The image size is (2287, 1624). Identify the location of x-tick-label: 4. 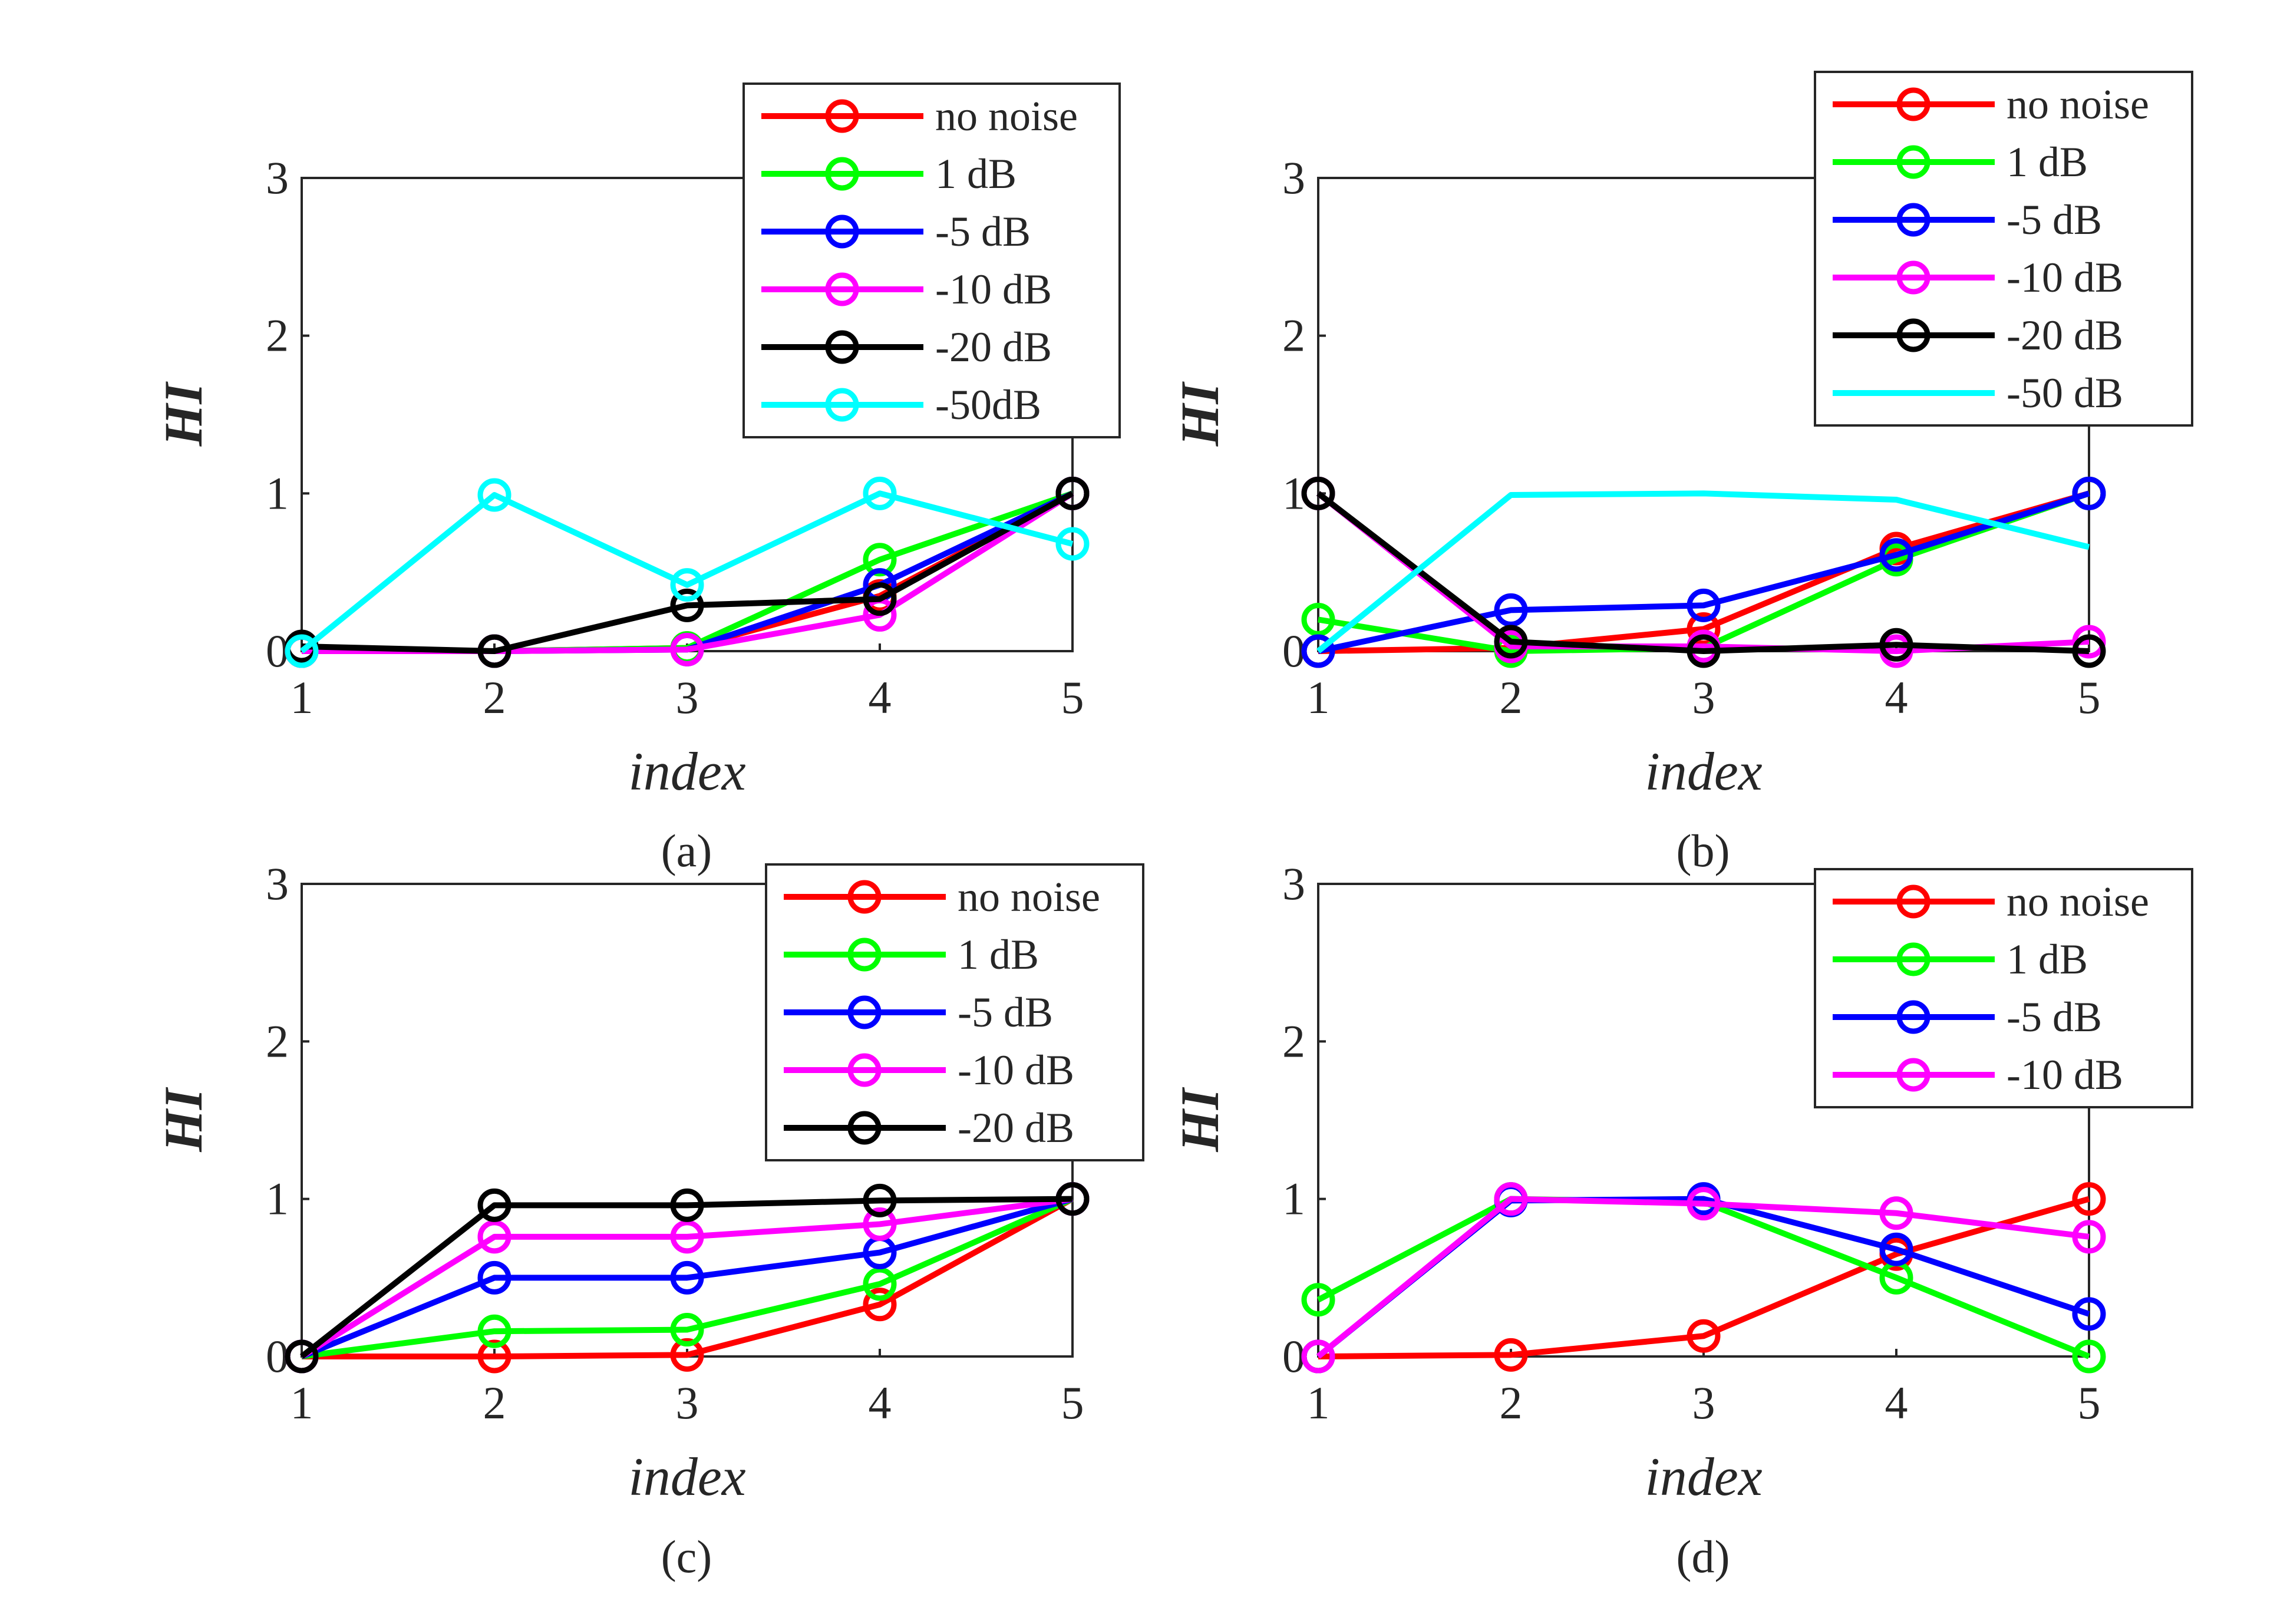
(881, 1402).